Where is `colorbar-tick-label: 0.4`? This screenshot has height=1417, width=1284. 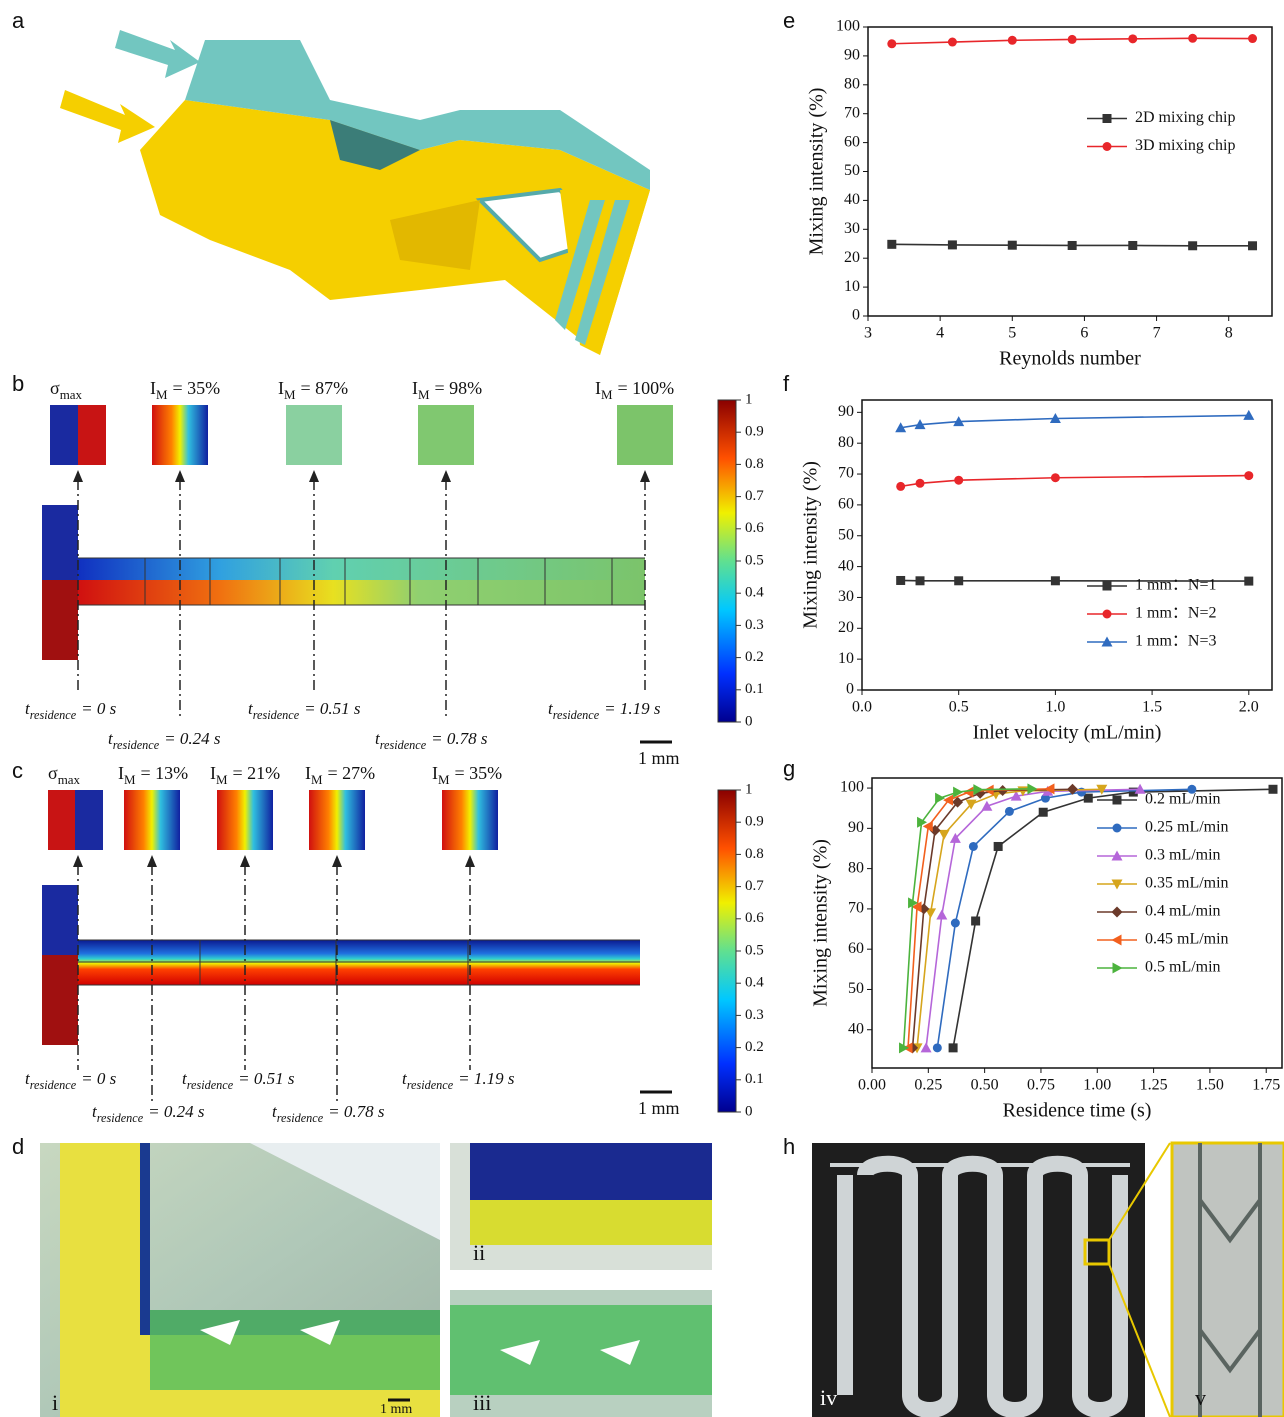
colorbar-tick-label: 0.4 is located at coordinates (754, 983).